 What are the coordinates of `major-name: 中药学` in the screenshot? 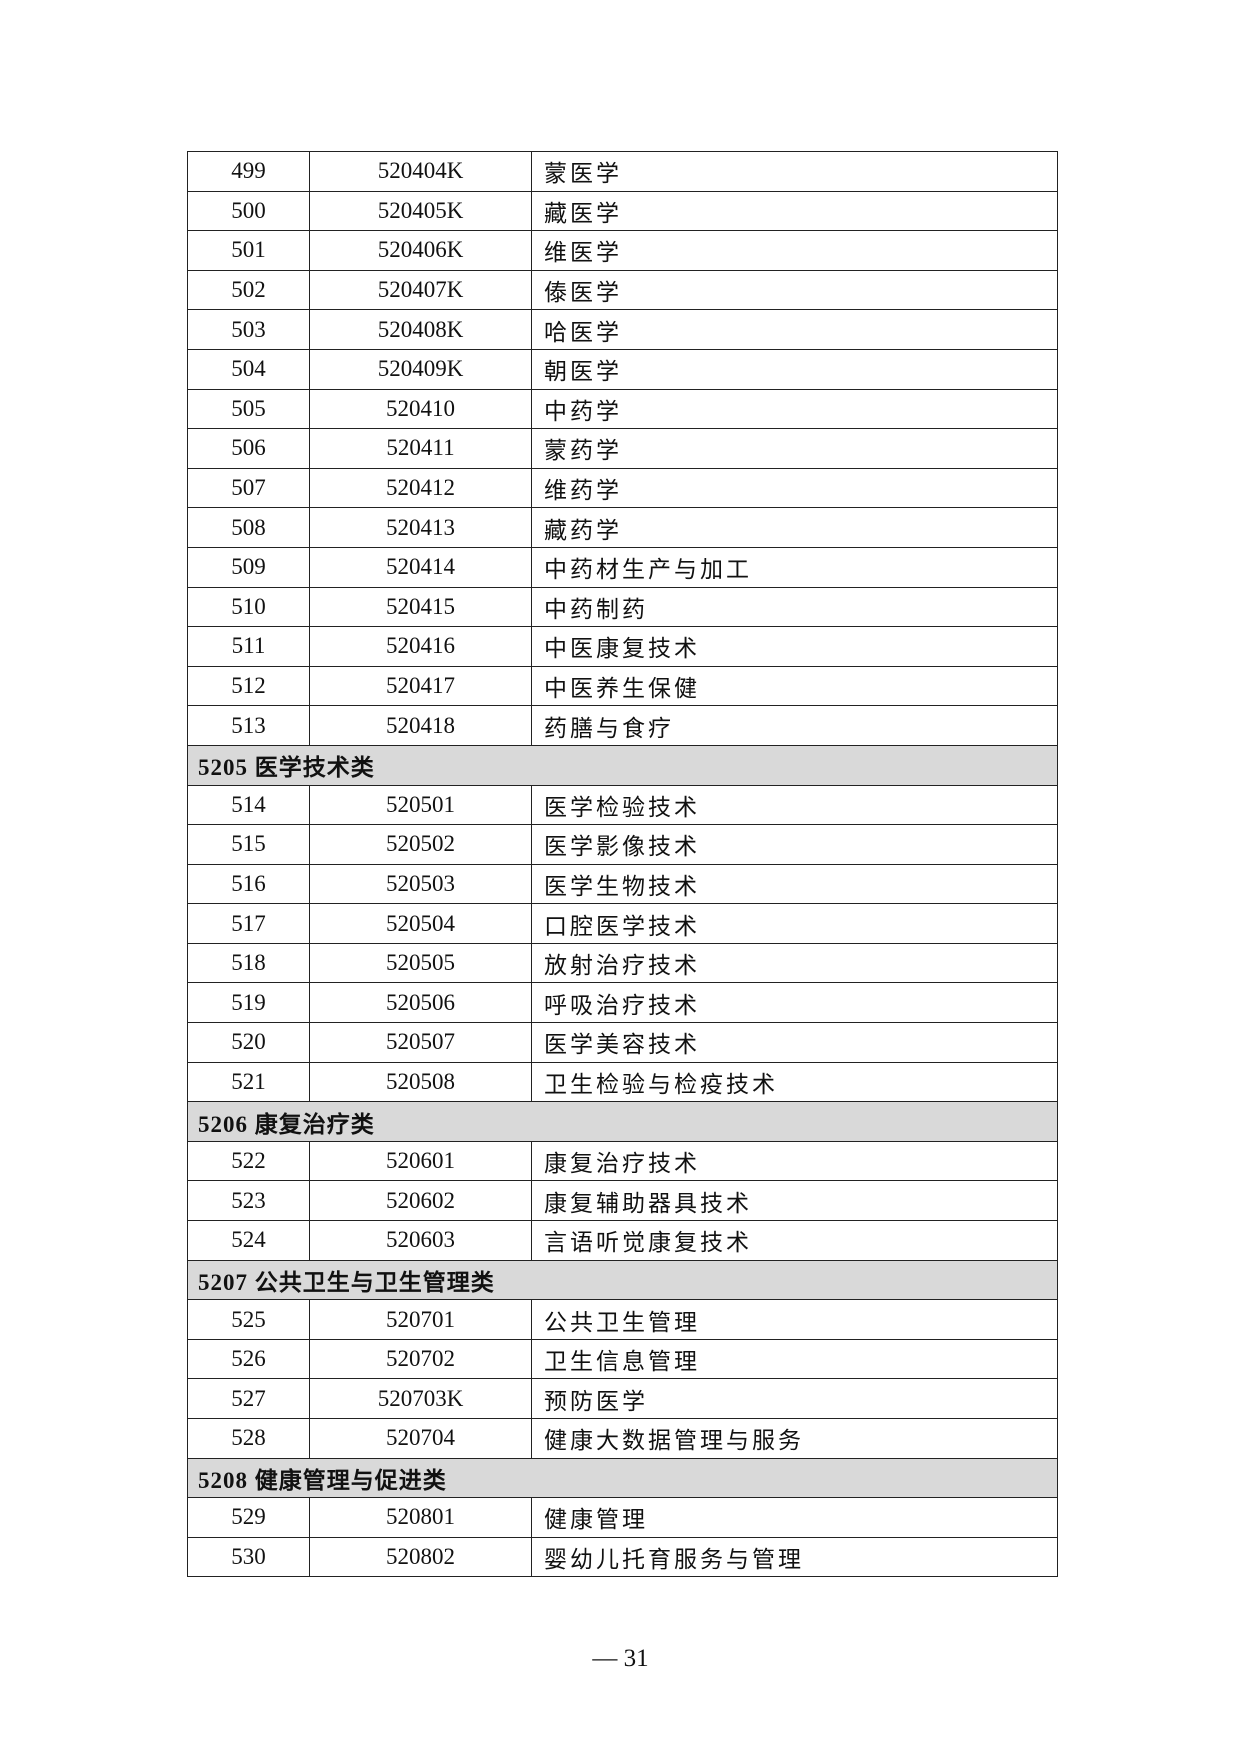 It's located at (794, 409).